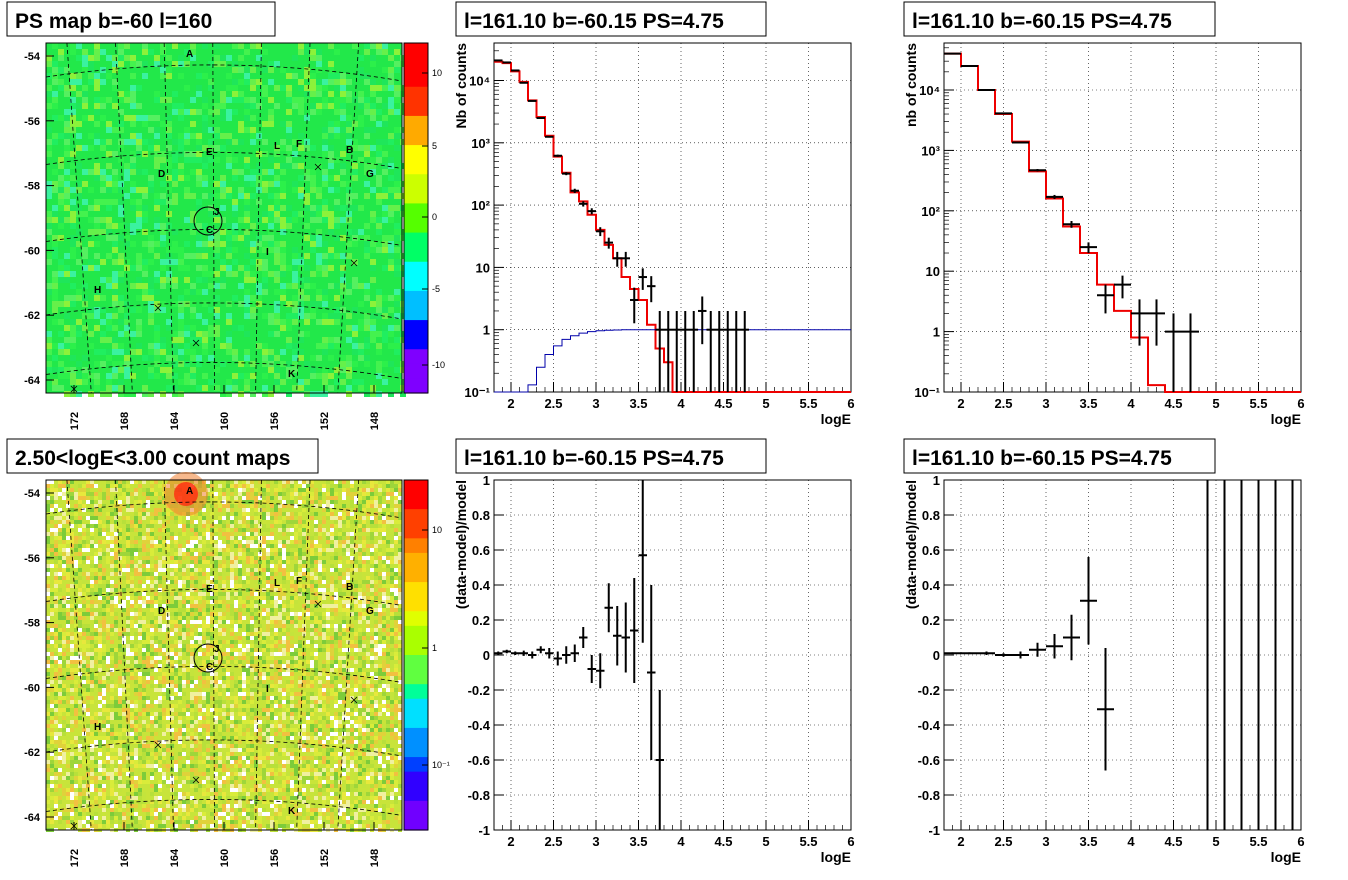 Image resolution: width=1348 pixels, height=880 pixels. What do you see at coordinates (175, 420) in the screenshot?
I see `ps_map-x-tick-label: 164` at bounding box center [175, 420].